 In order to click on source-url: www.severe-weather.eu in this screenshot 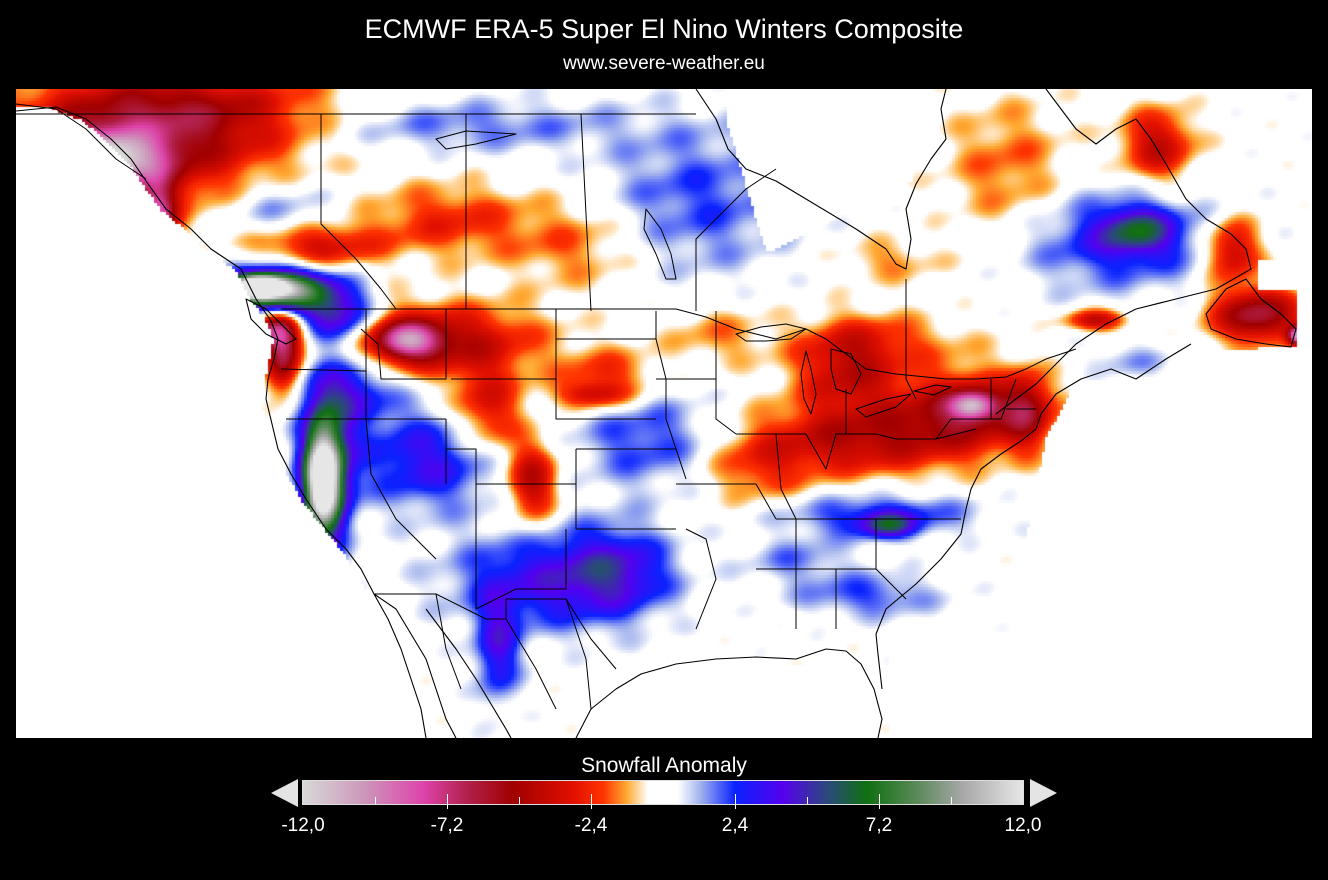, I will do `click(664, 63)`.